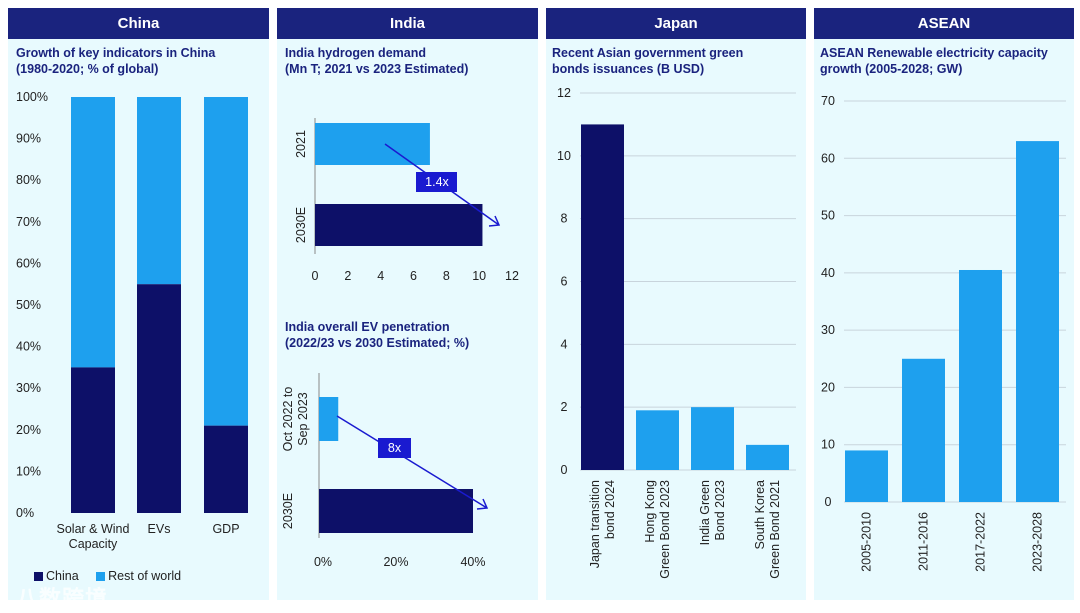 The width and height of the screenshot is (1080, 613). I want to click on india-header: India, so click(407, 23).